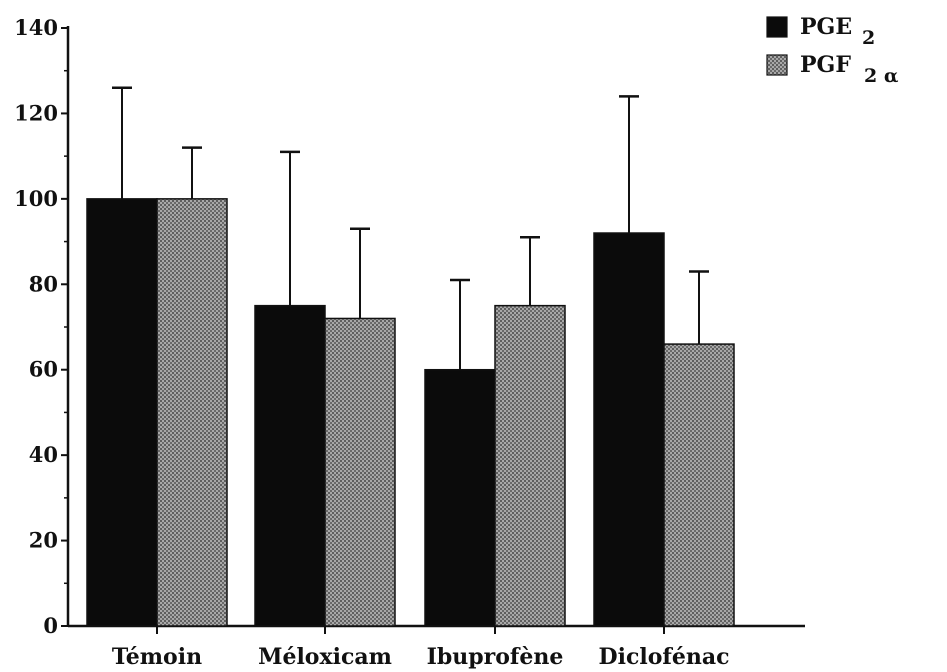 This screenshot has height=672, width=947. What do you see at coordinates (50, 625) in the screenshot?
I see `y-tick-label-0: 0` at bounding box center [50, 625].